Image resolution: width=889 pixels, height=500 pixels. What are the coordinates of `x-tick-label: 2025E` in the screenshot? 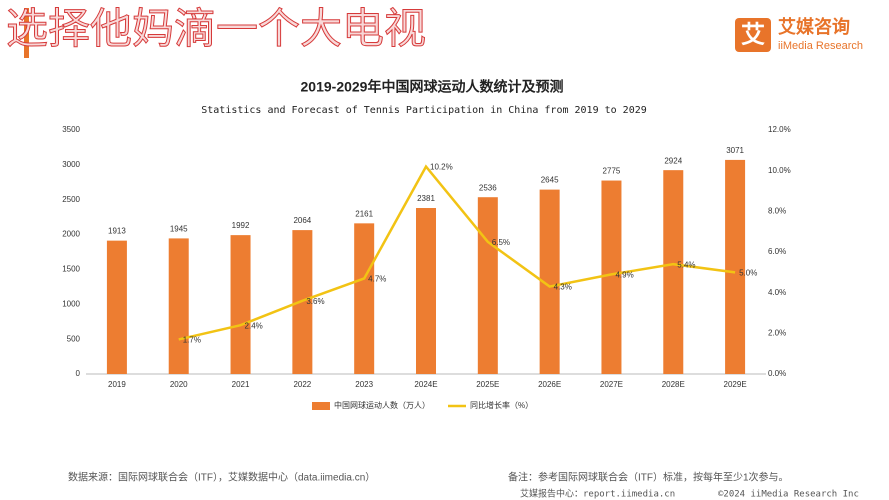 It's located at (487, 384).